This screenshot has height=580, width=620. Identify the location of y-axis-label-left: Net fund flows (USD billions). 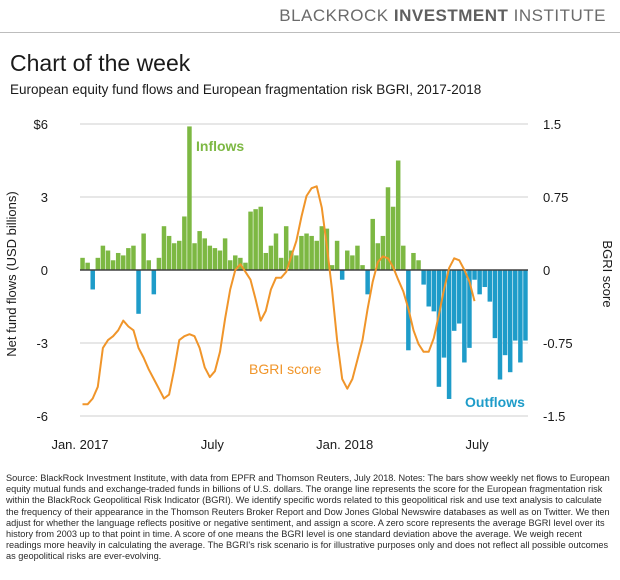
(11, 273).